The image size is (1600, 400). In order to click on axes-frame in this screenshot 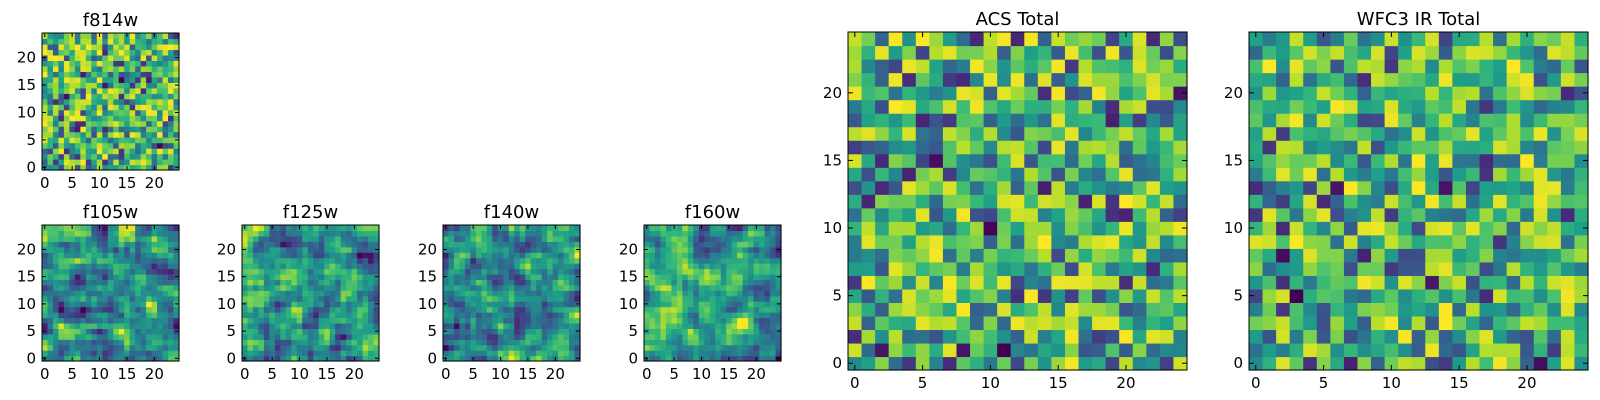, I will do `click(712, 293)`.